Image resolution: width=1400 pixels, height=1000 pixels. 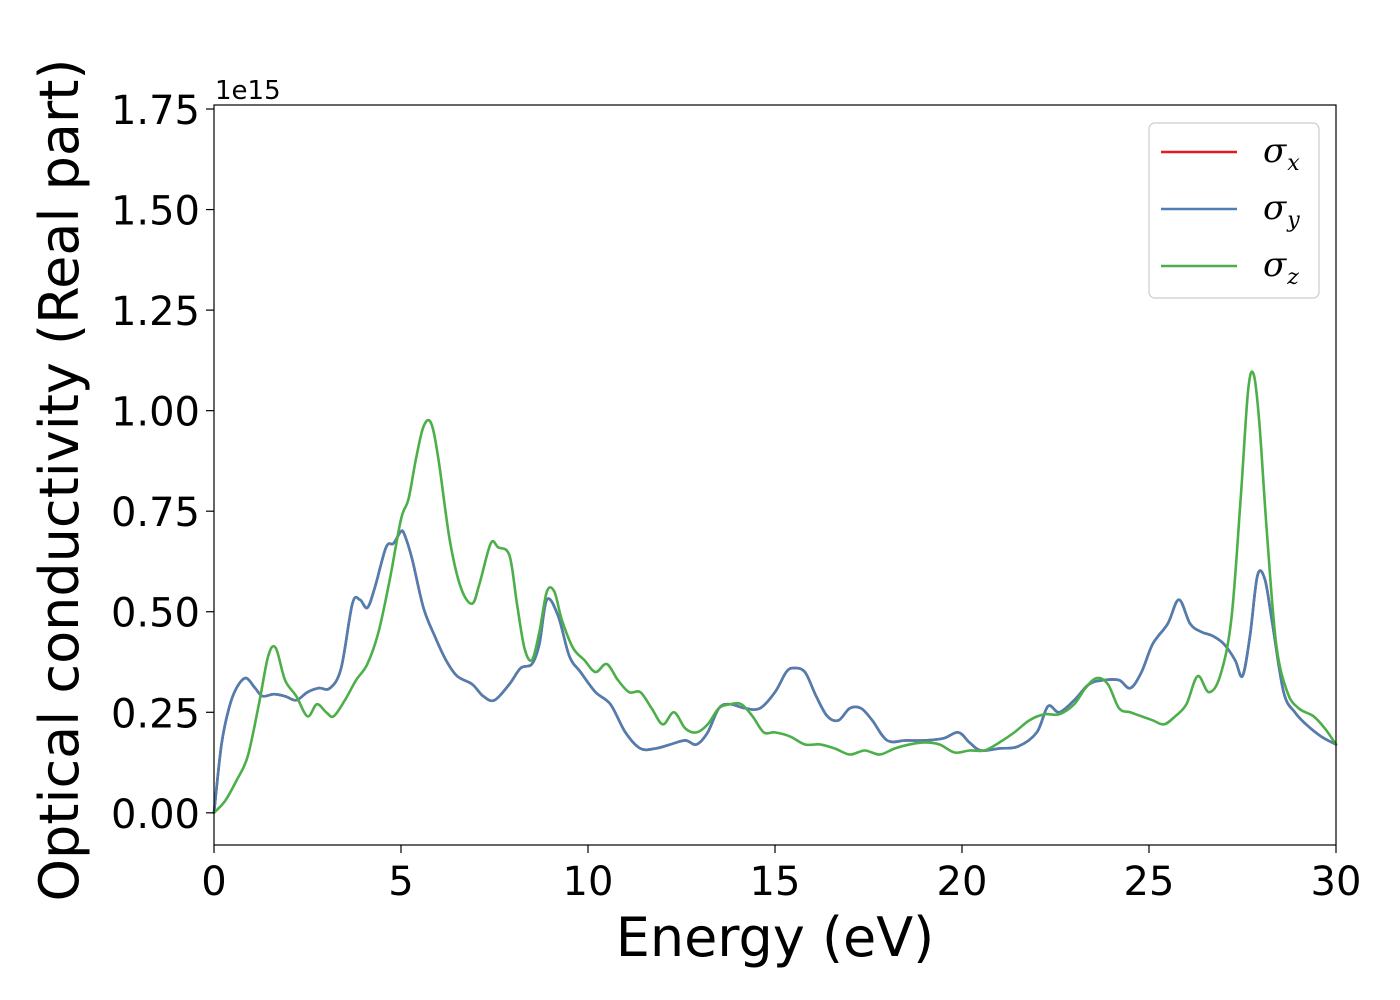 I want to click on x-tick-label: 5, so click(x=400, y=882).